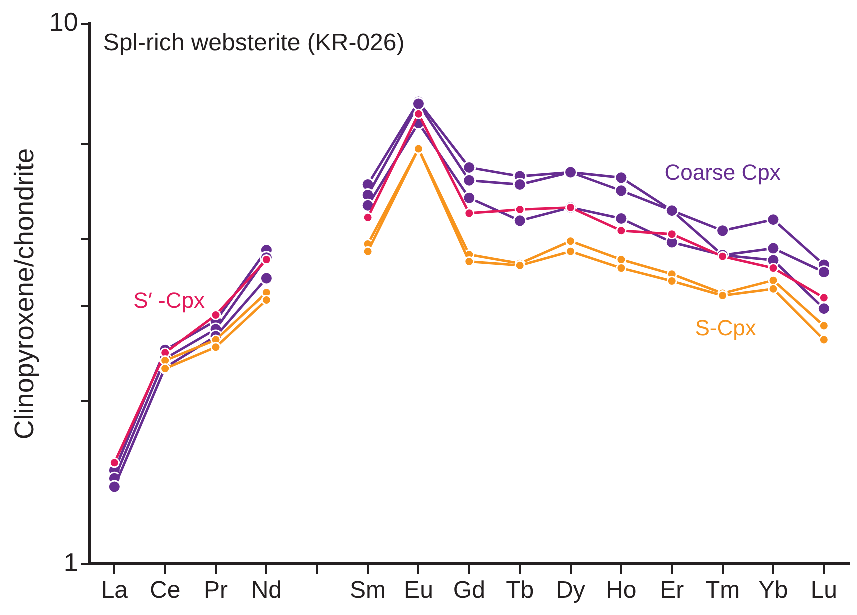 The width and height of the screenshot is (857, 615). What do you see at coordinates (63, 22) in the screenshot?
I see `y-tick-label: 10` at bounding box center [63, 22].